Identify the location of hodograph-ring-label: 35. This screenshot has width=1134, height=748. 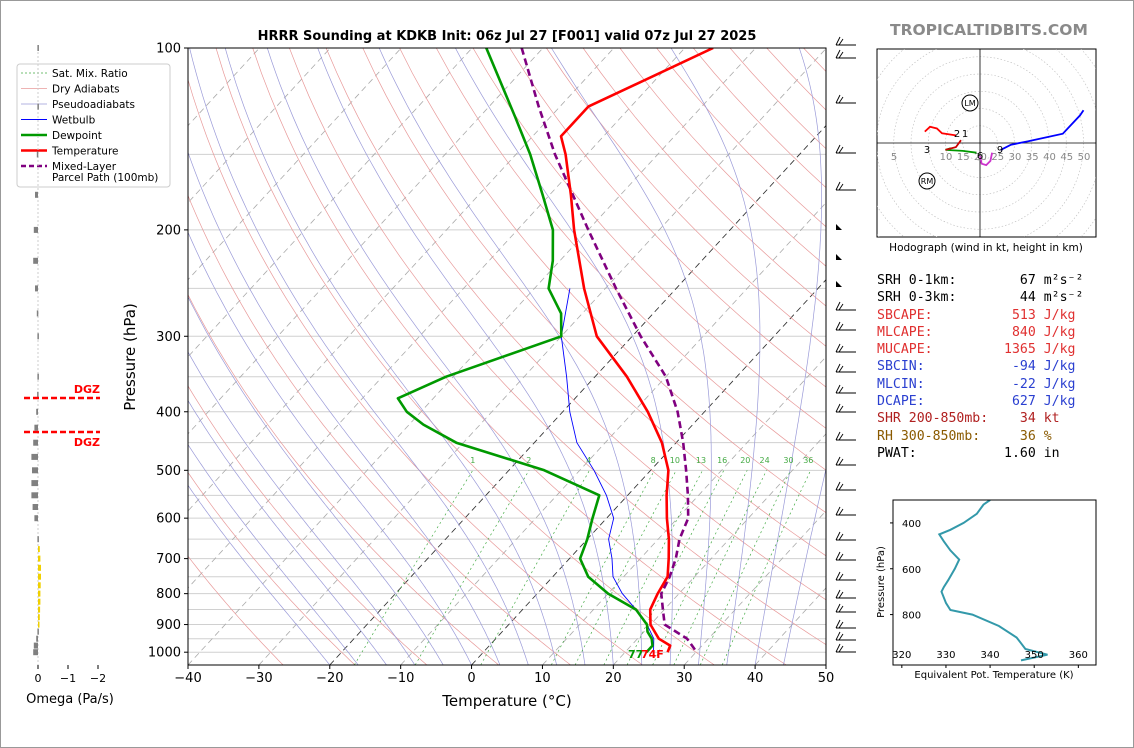
(1032, 157).